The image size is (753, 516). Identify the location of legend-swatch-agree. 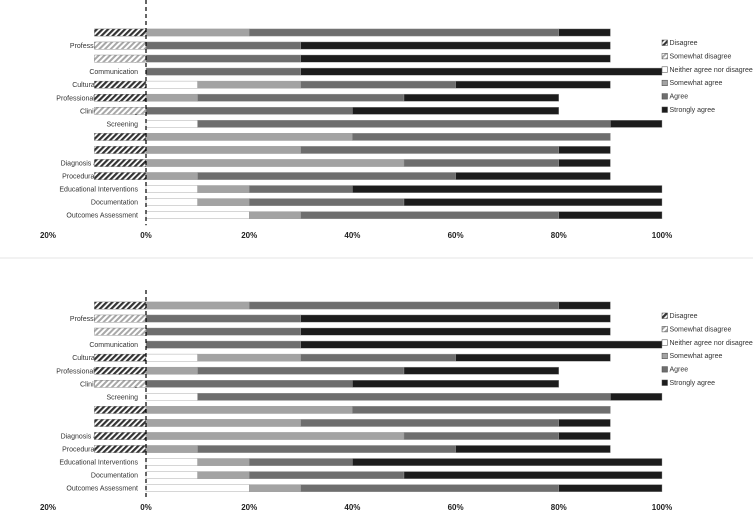
(664, 369).